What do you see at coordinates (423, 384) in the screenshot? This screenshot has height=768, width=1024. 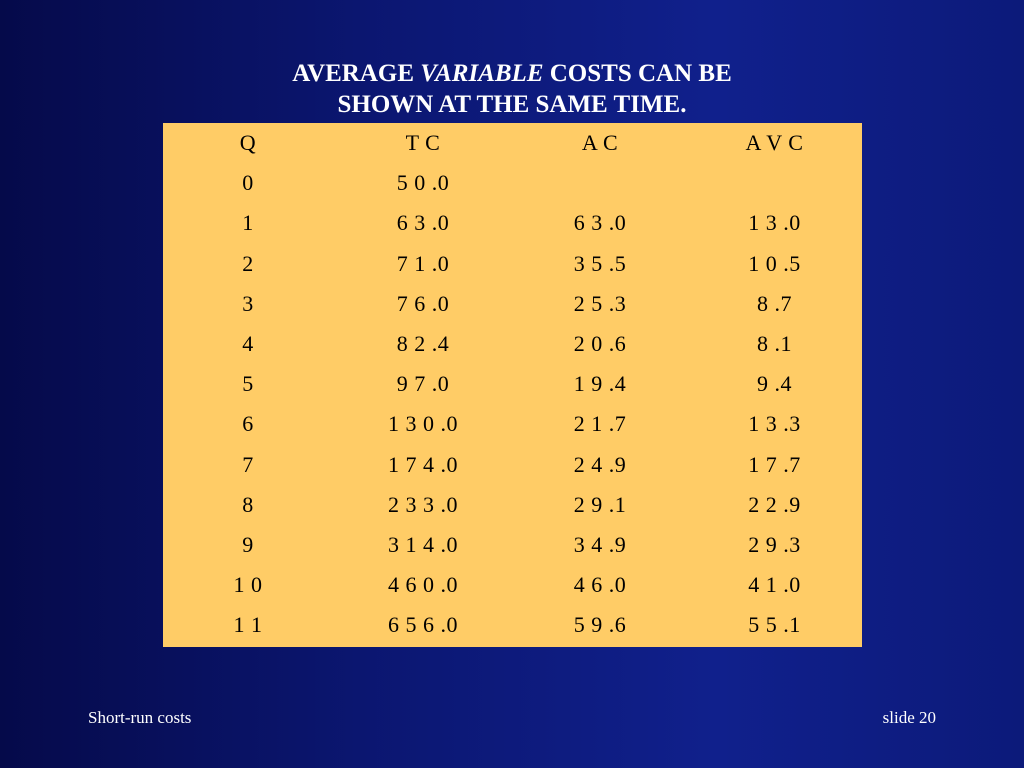 I see `cell-tc: 9 7 .0` at bounding box center [423, 384].